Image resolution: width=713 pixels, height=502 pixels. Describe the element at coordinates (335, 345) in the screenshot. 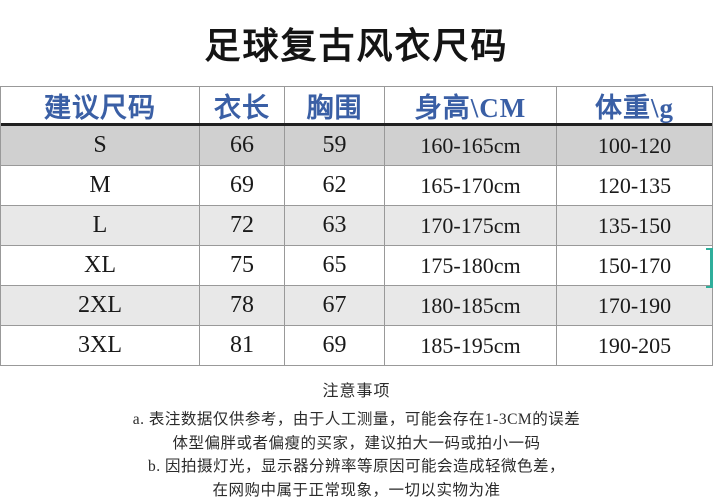

I see `cell-chest: 69` at that location.